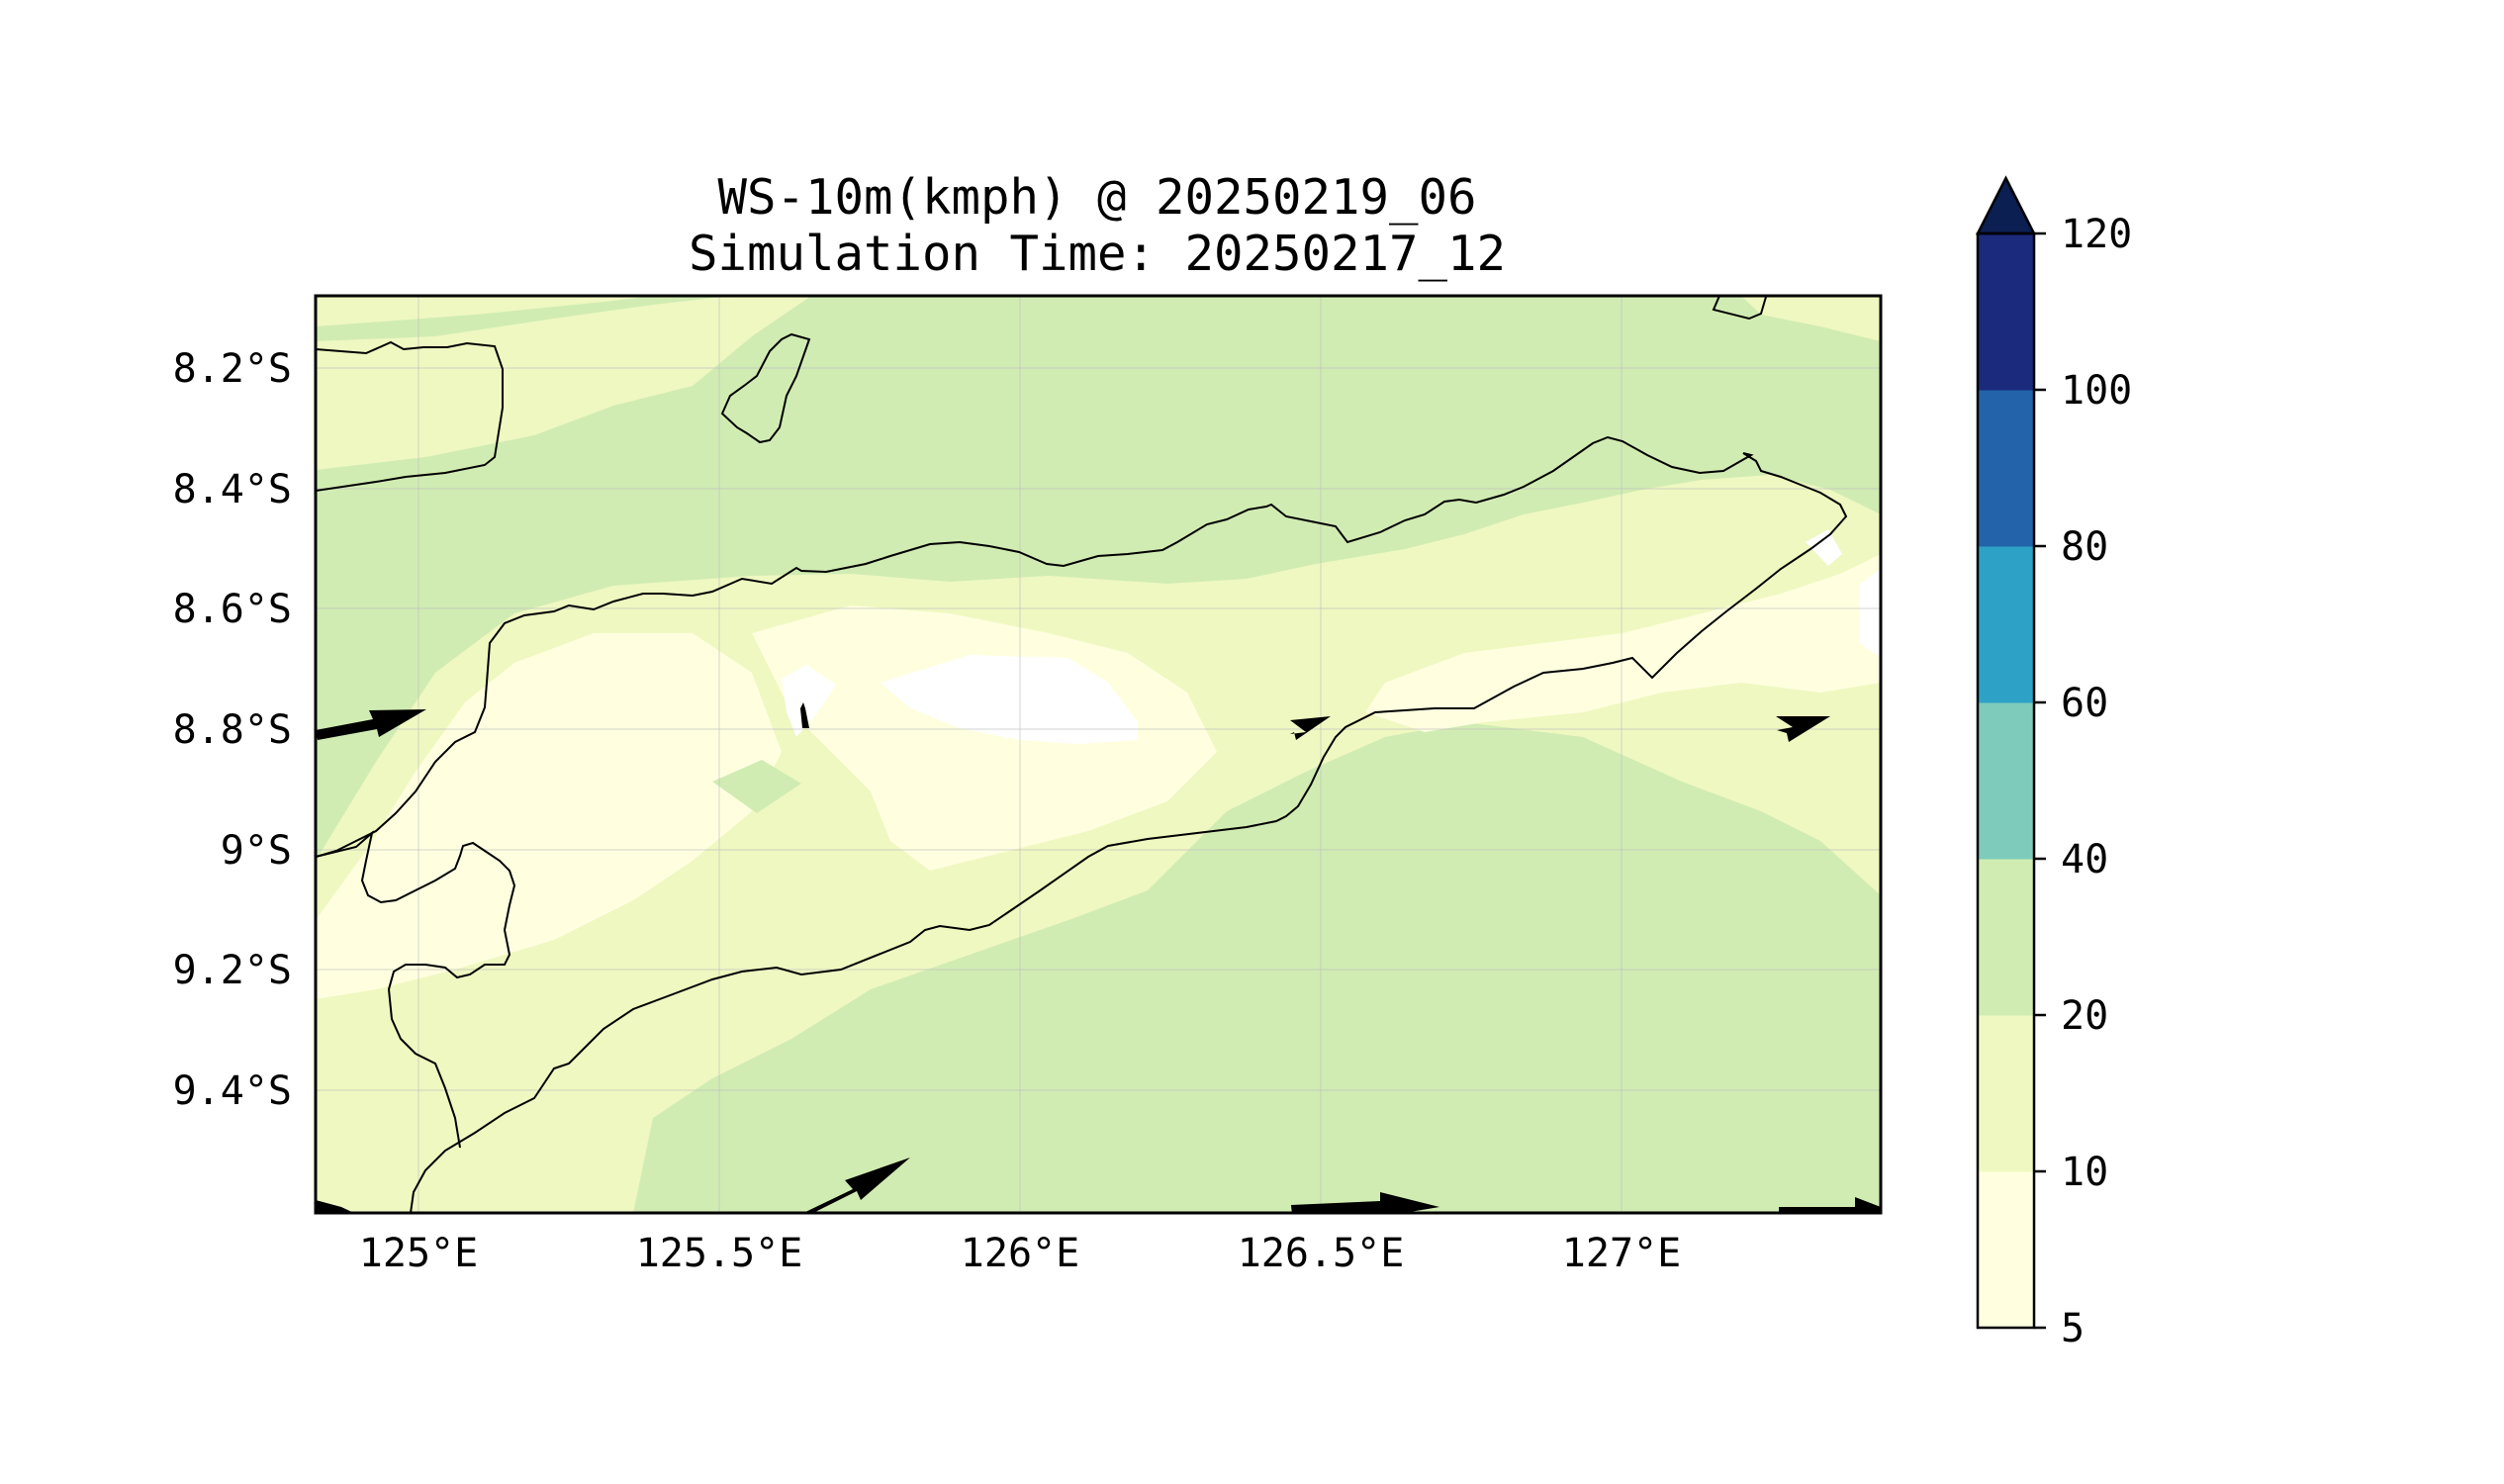 Image resolution: width=2504 pixels, height=1484 pixels. I want to click on contour-band-5-10-east, so click(1623, 643).